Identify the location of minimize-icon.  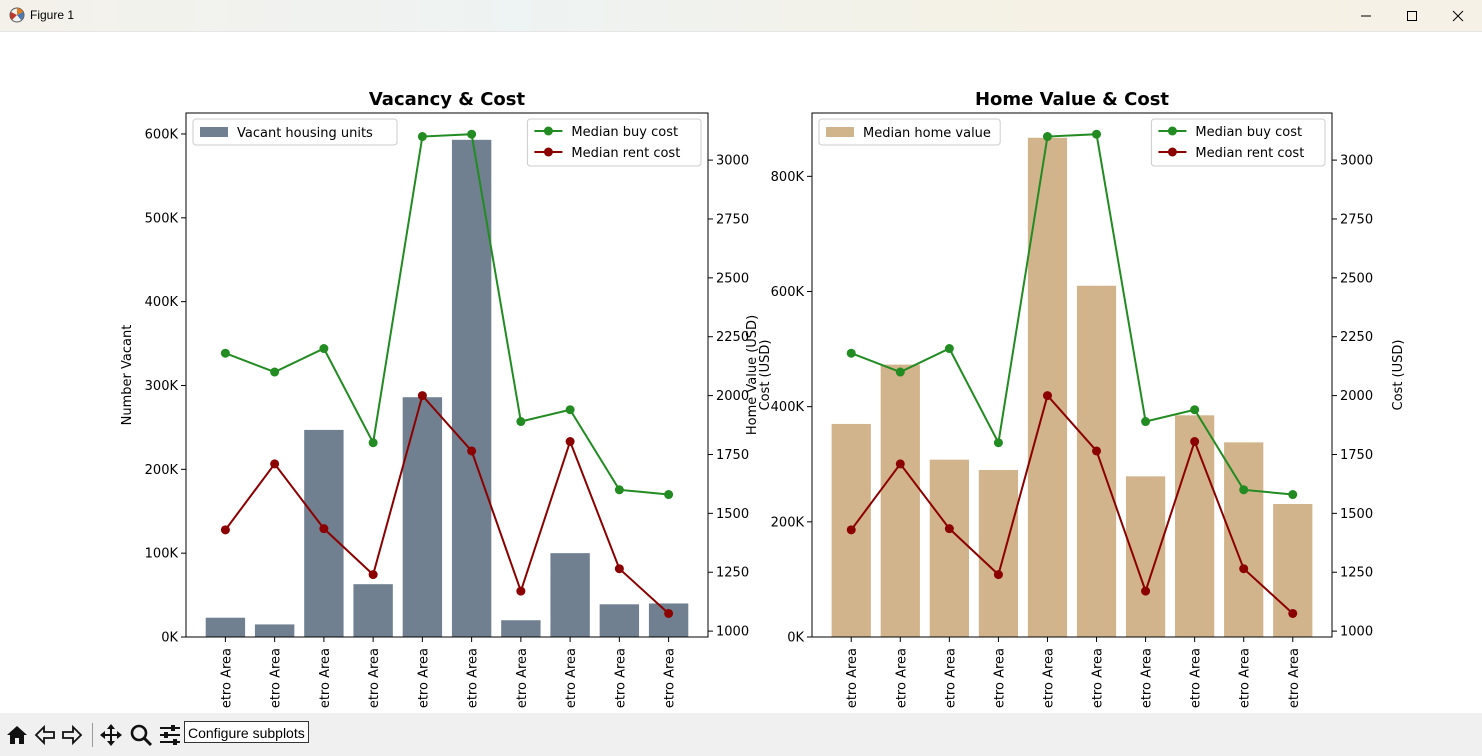
(1366, 15).